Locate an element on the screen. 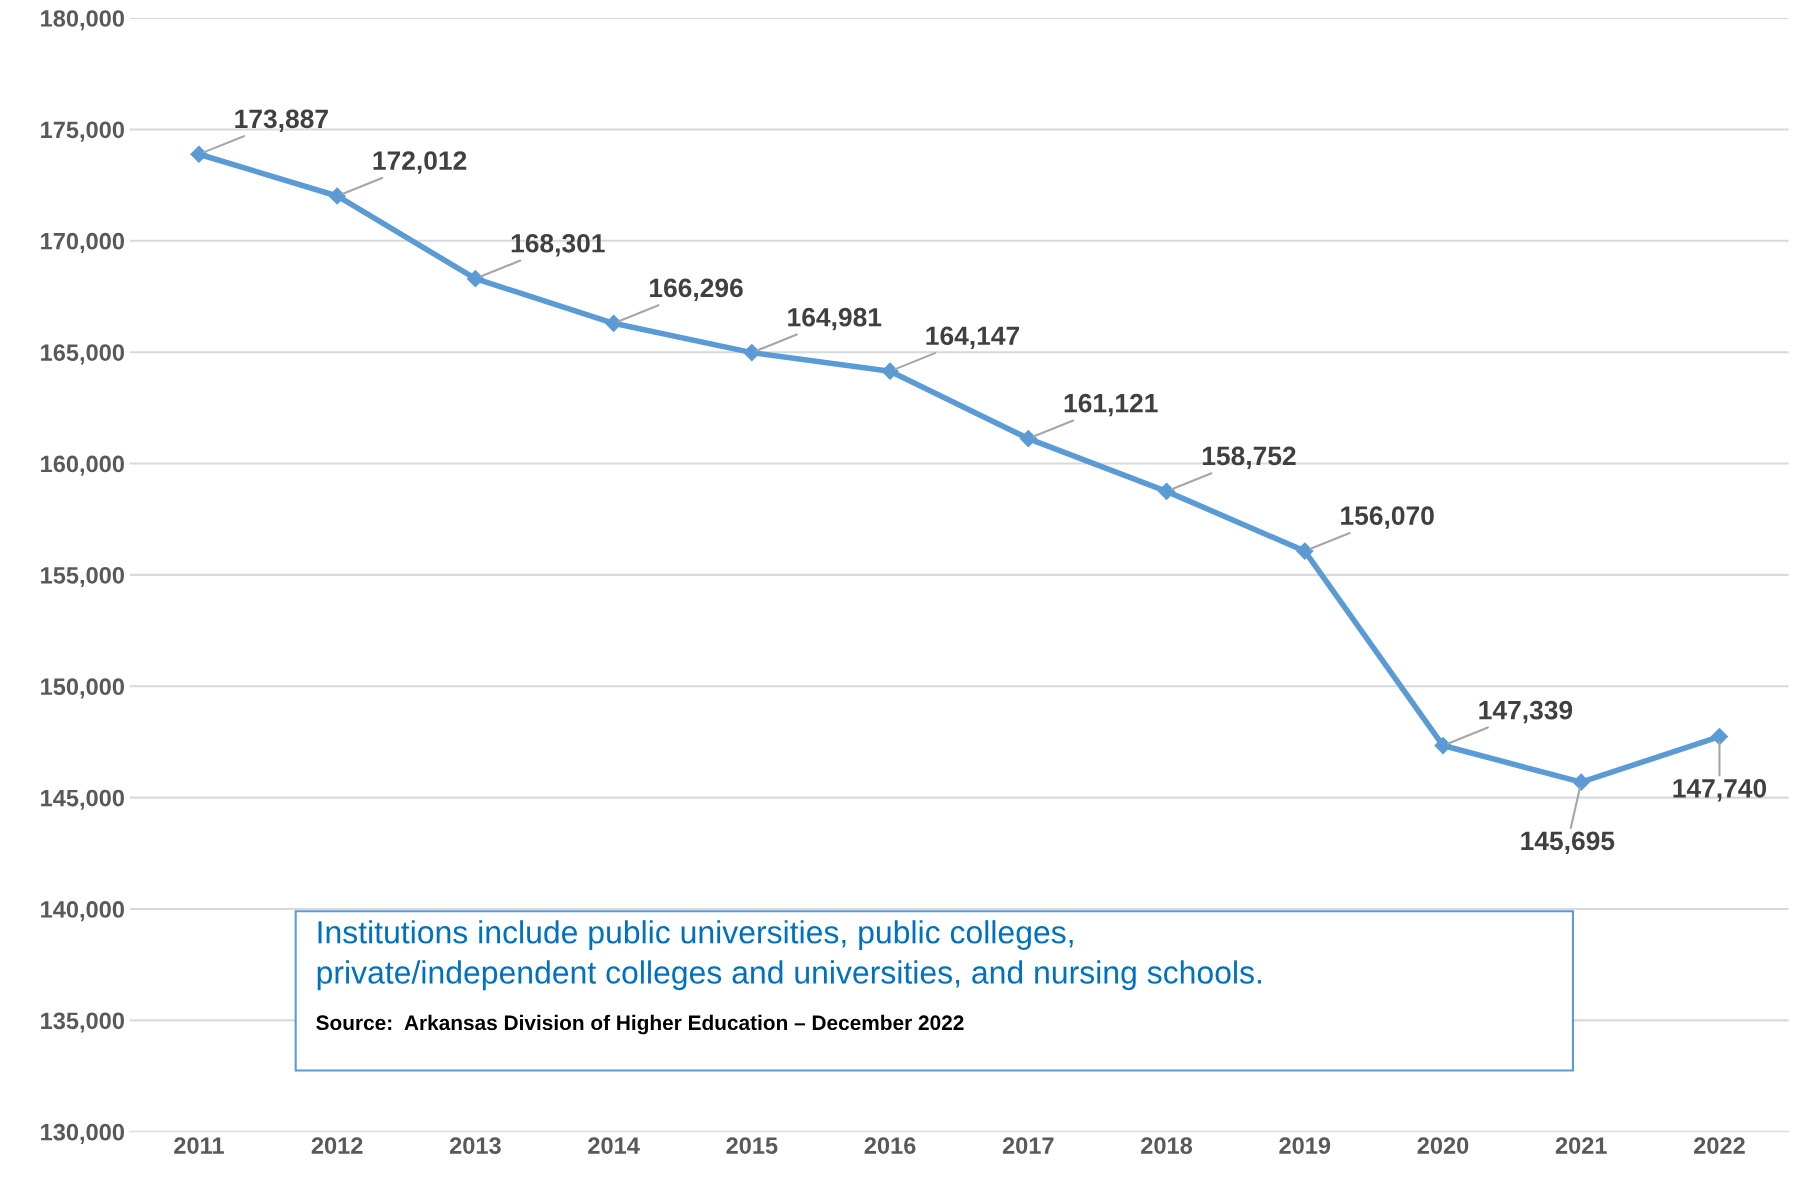 The height and width of the screenshot is (1204, 1803). y-tick-label: 145,000 is located at coordinates (82, 799).